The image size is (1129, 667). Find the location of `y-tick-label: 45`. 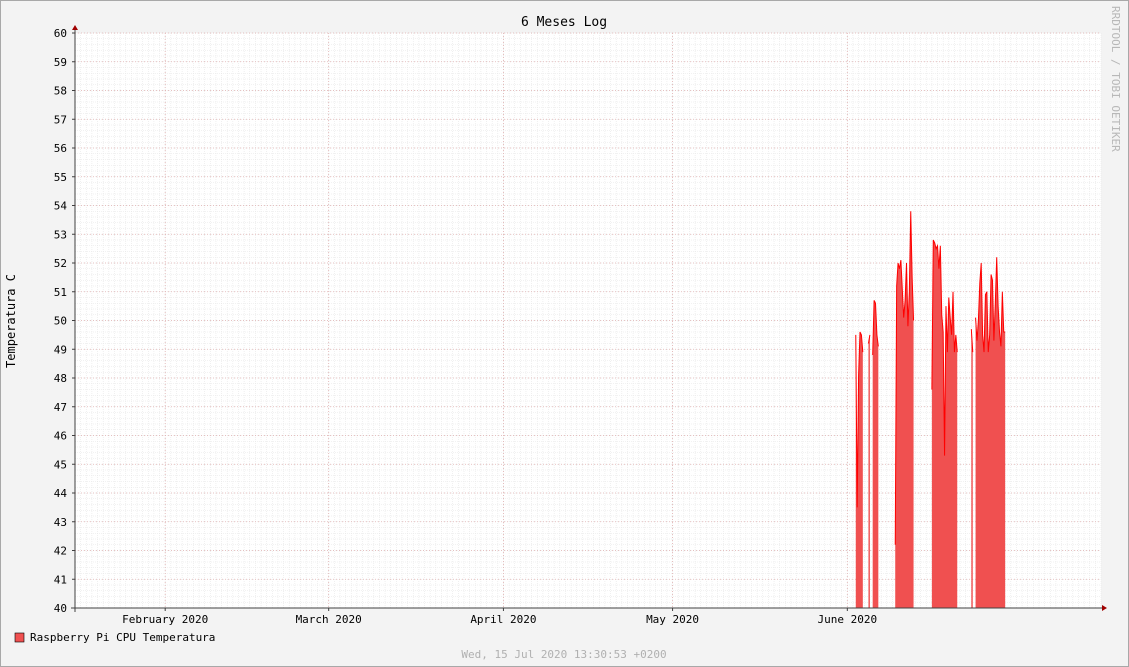

y-tick-label: 45 is located at coordinates (60, 464).